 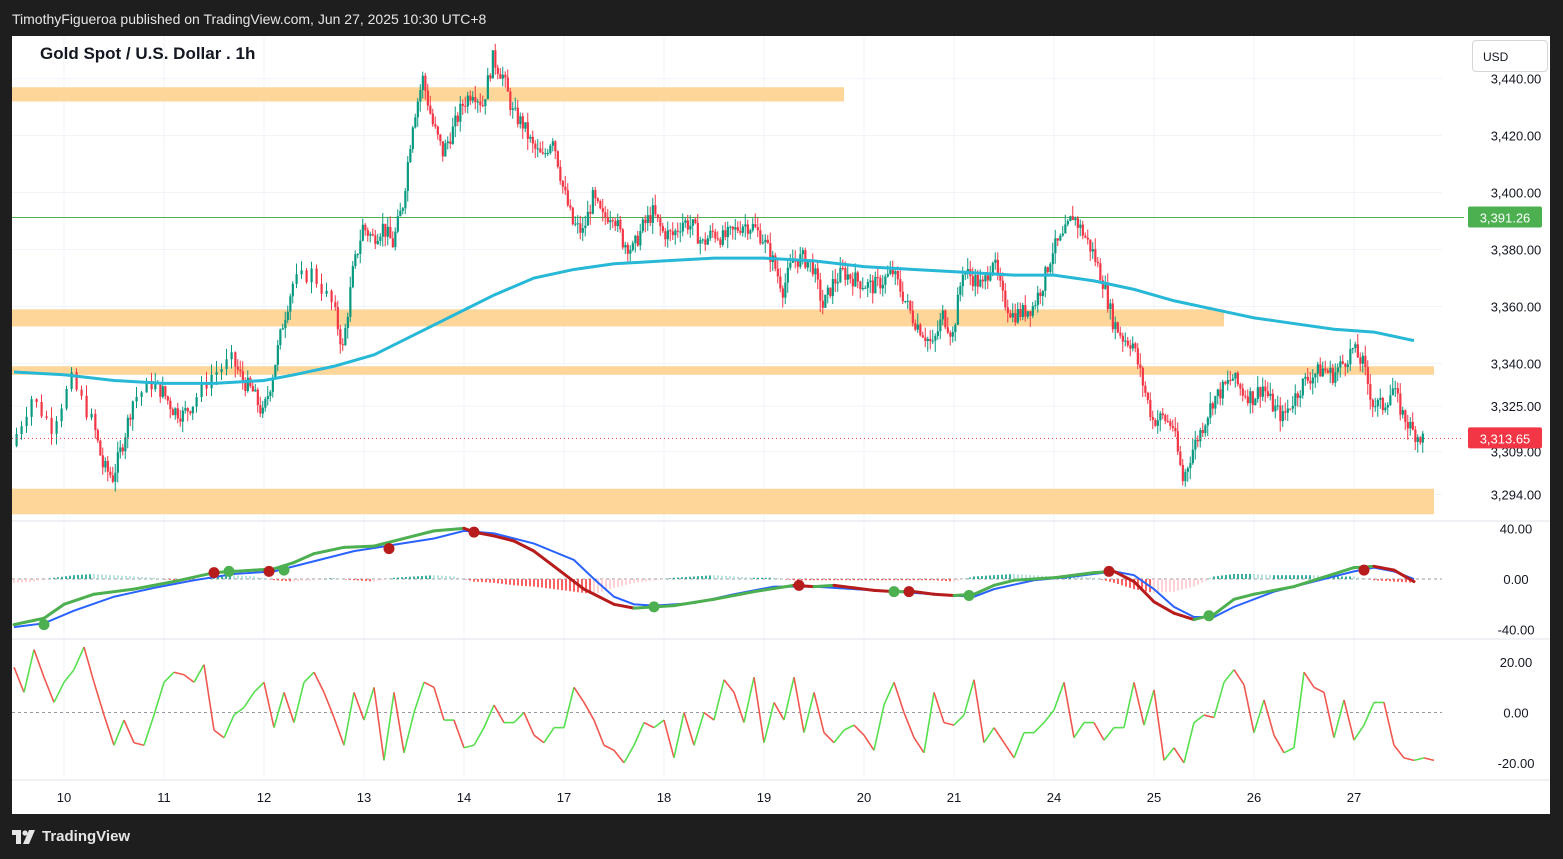 What do you see at coordinates (71, 836) in the screenshot?
I see `tradingview-logo: TradingView` at bounding box center [71, 836].